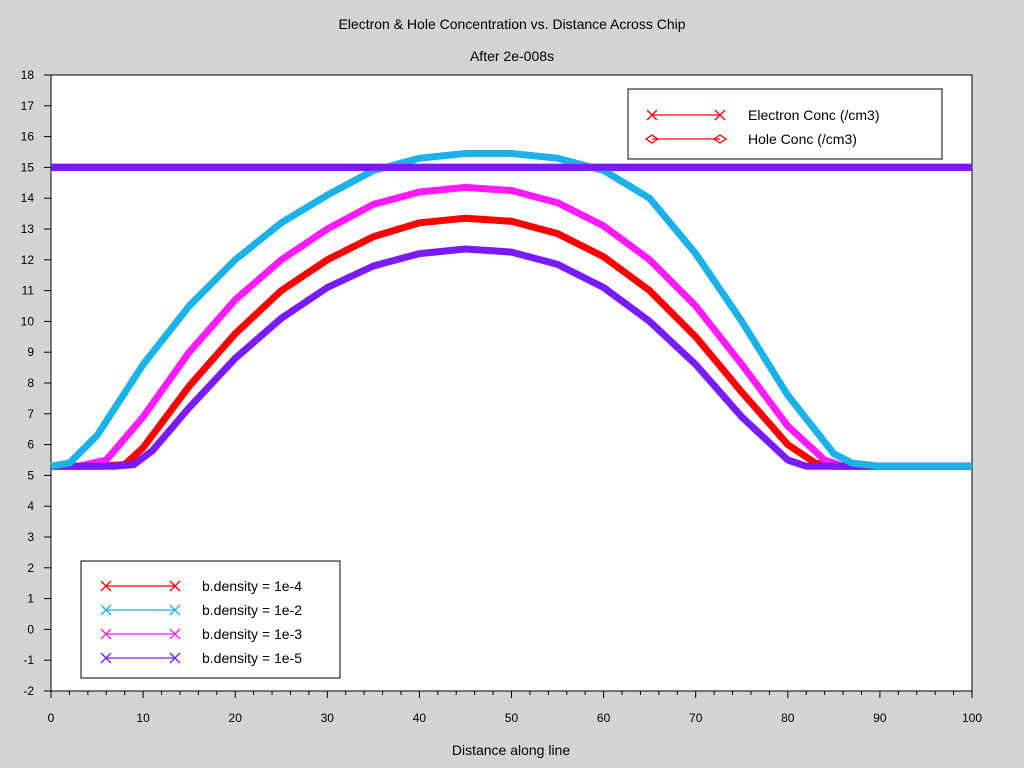 The image size is (1024, 768). Describe the element at coordinates (880, 718) in the screenshot. I see `x-tick-label: 90` at that location.